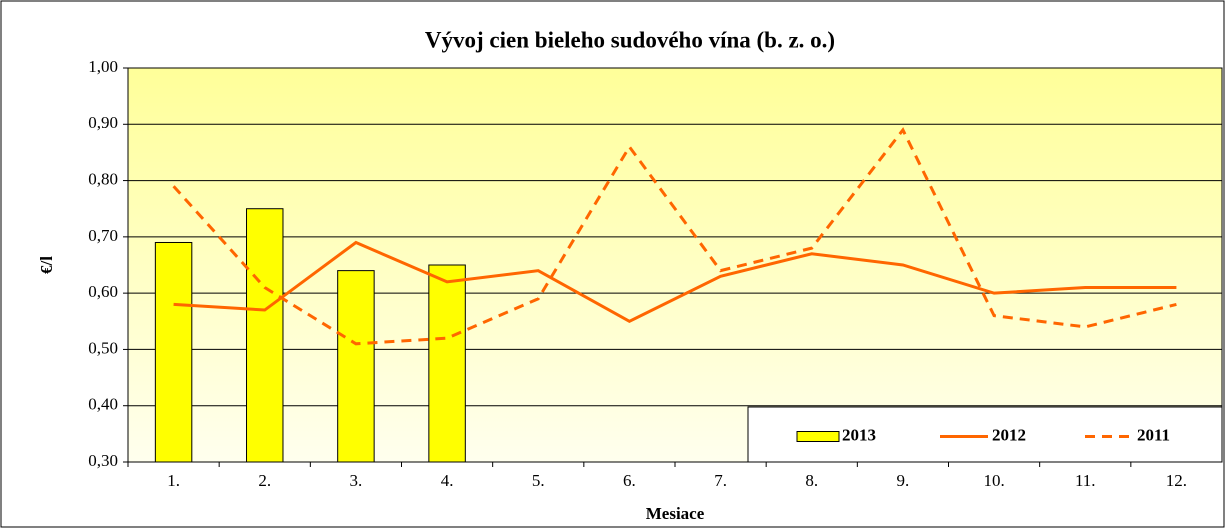 The width and height of the screenshot is (1225, 528). What do you see at coordinates (264, 480) in the screenshot?
I see `x-tick-label: 2.` at bounding box center [264, 480].